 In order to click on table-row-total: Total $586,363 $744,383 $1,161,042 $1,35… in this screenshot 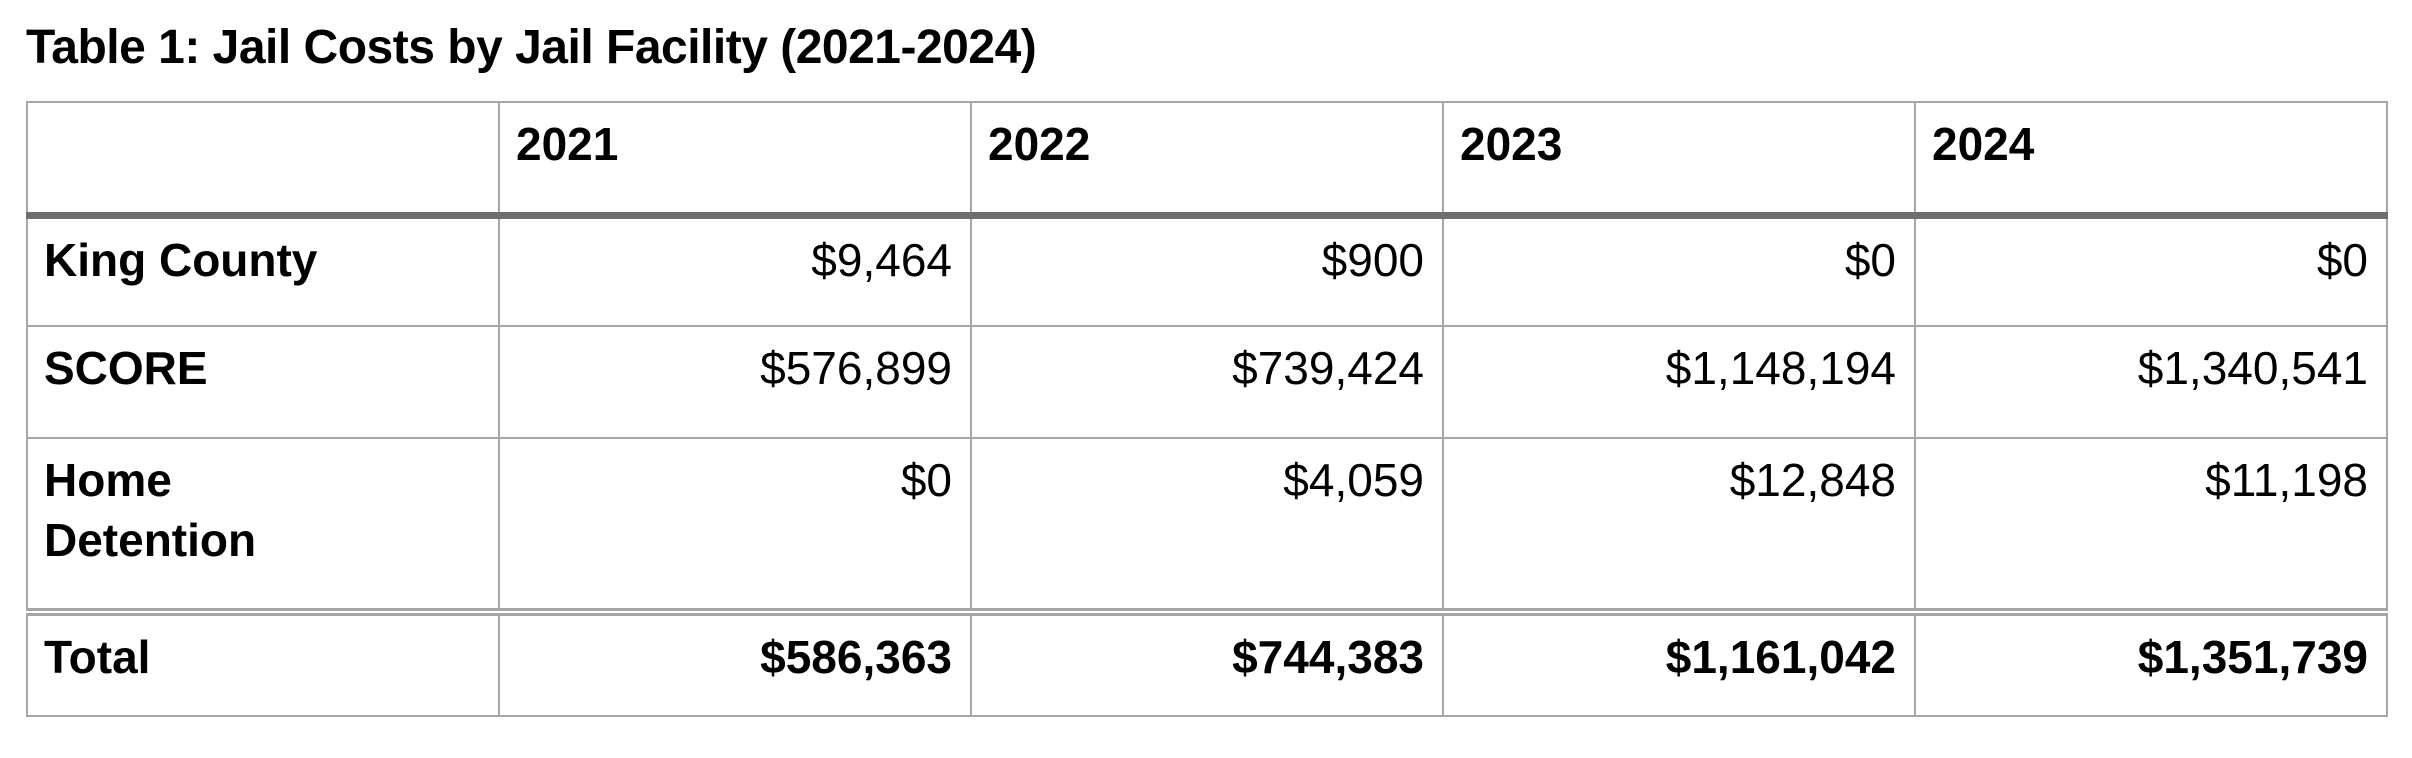, I will do `click(1207, 662)`.